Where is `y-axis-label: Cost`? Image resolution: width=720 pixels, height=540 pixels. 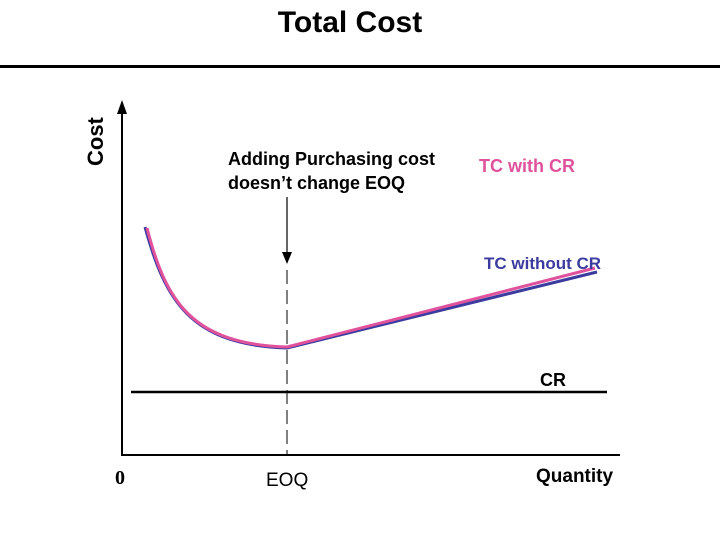
y-axis-label: Cost is located at coordinates (95, 141).